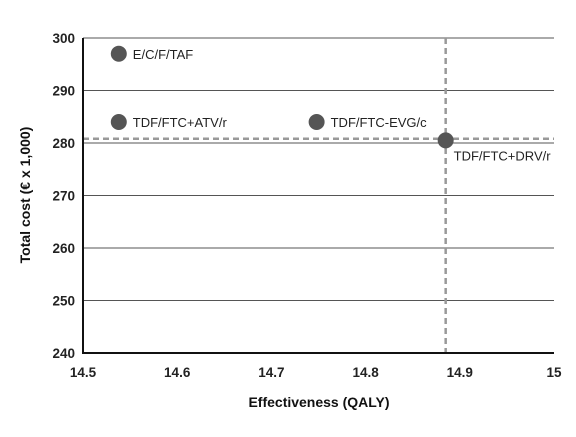 The image size is (576, 437). What do you see at coordinates (316, 372) in the screenshot?
I see `x-tick-labels: 14.5 14.6 14.7 14.8 14.9 15` at bounding box center [316, 372].